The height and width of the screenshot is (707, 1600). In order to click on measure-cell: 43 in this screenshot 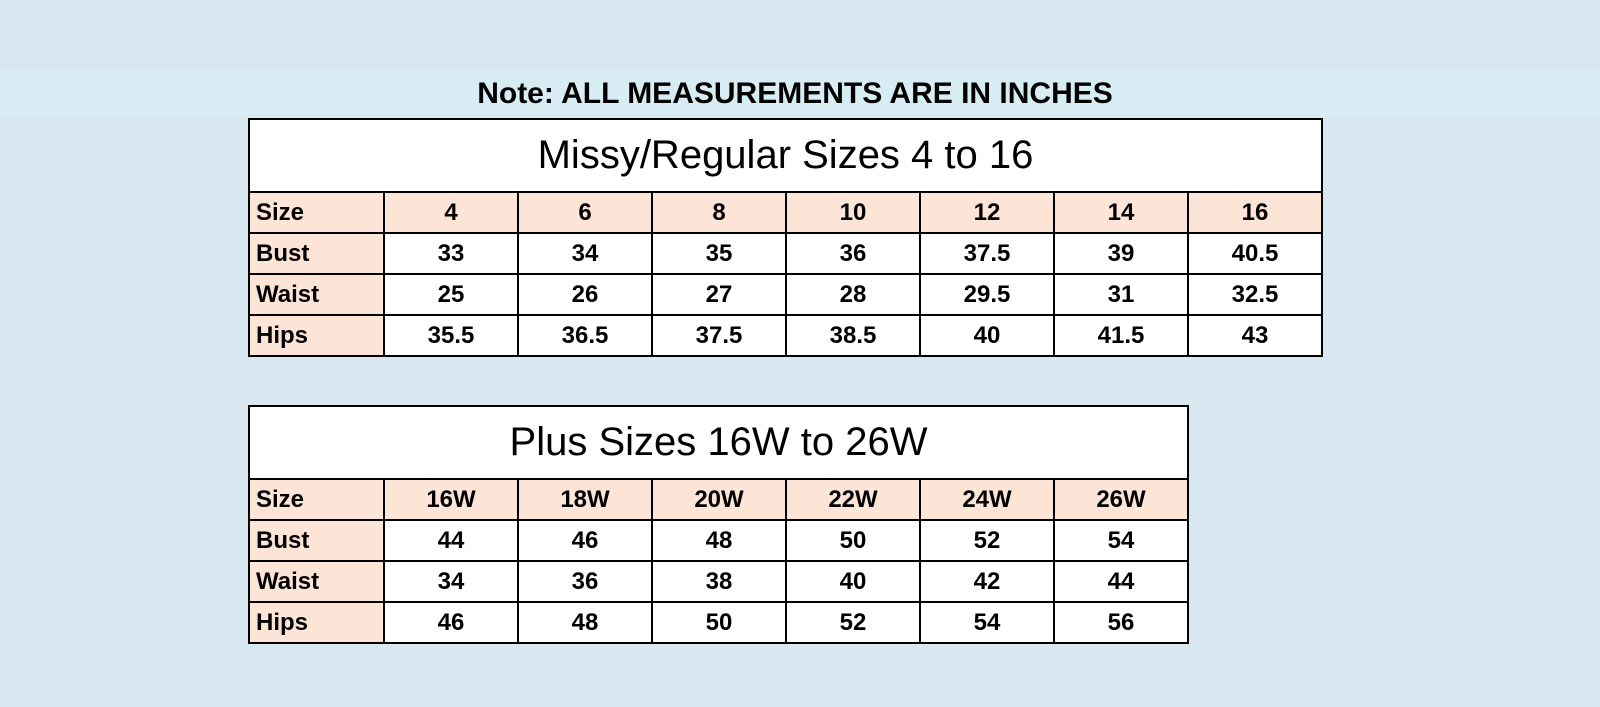, I will do `click(1255, 335)`.